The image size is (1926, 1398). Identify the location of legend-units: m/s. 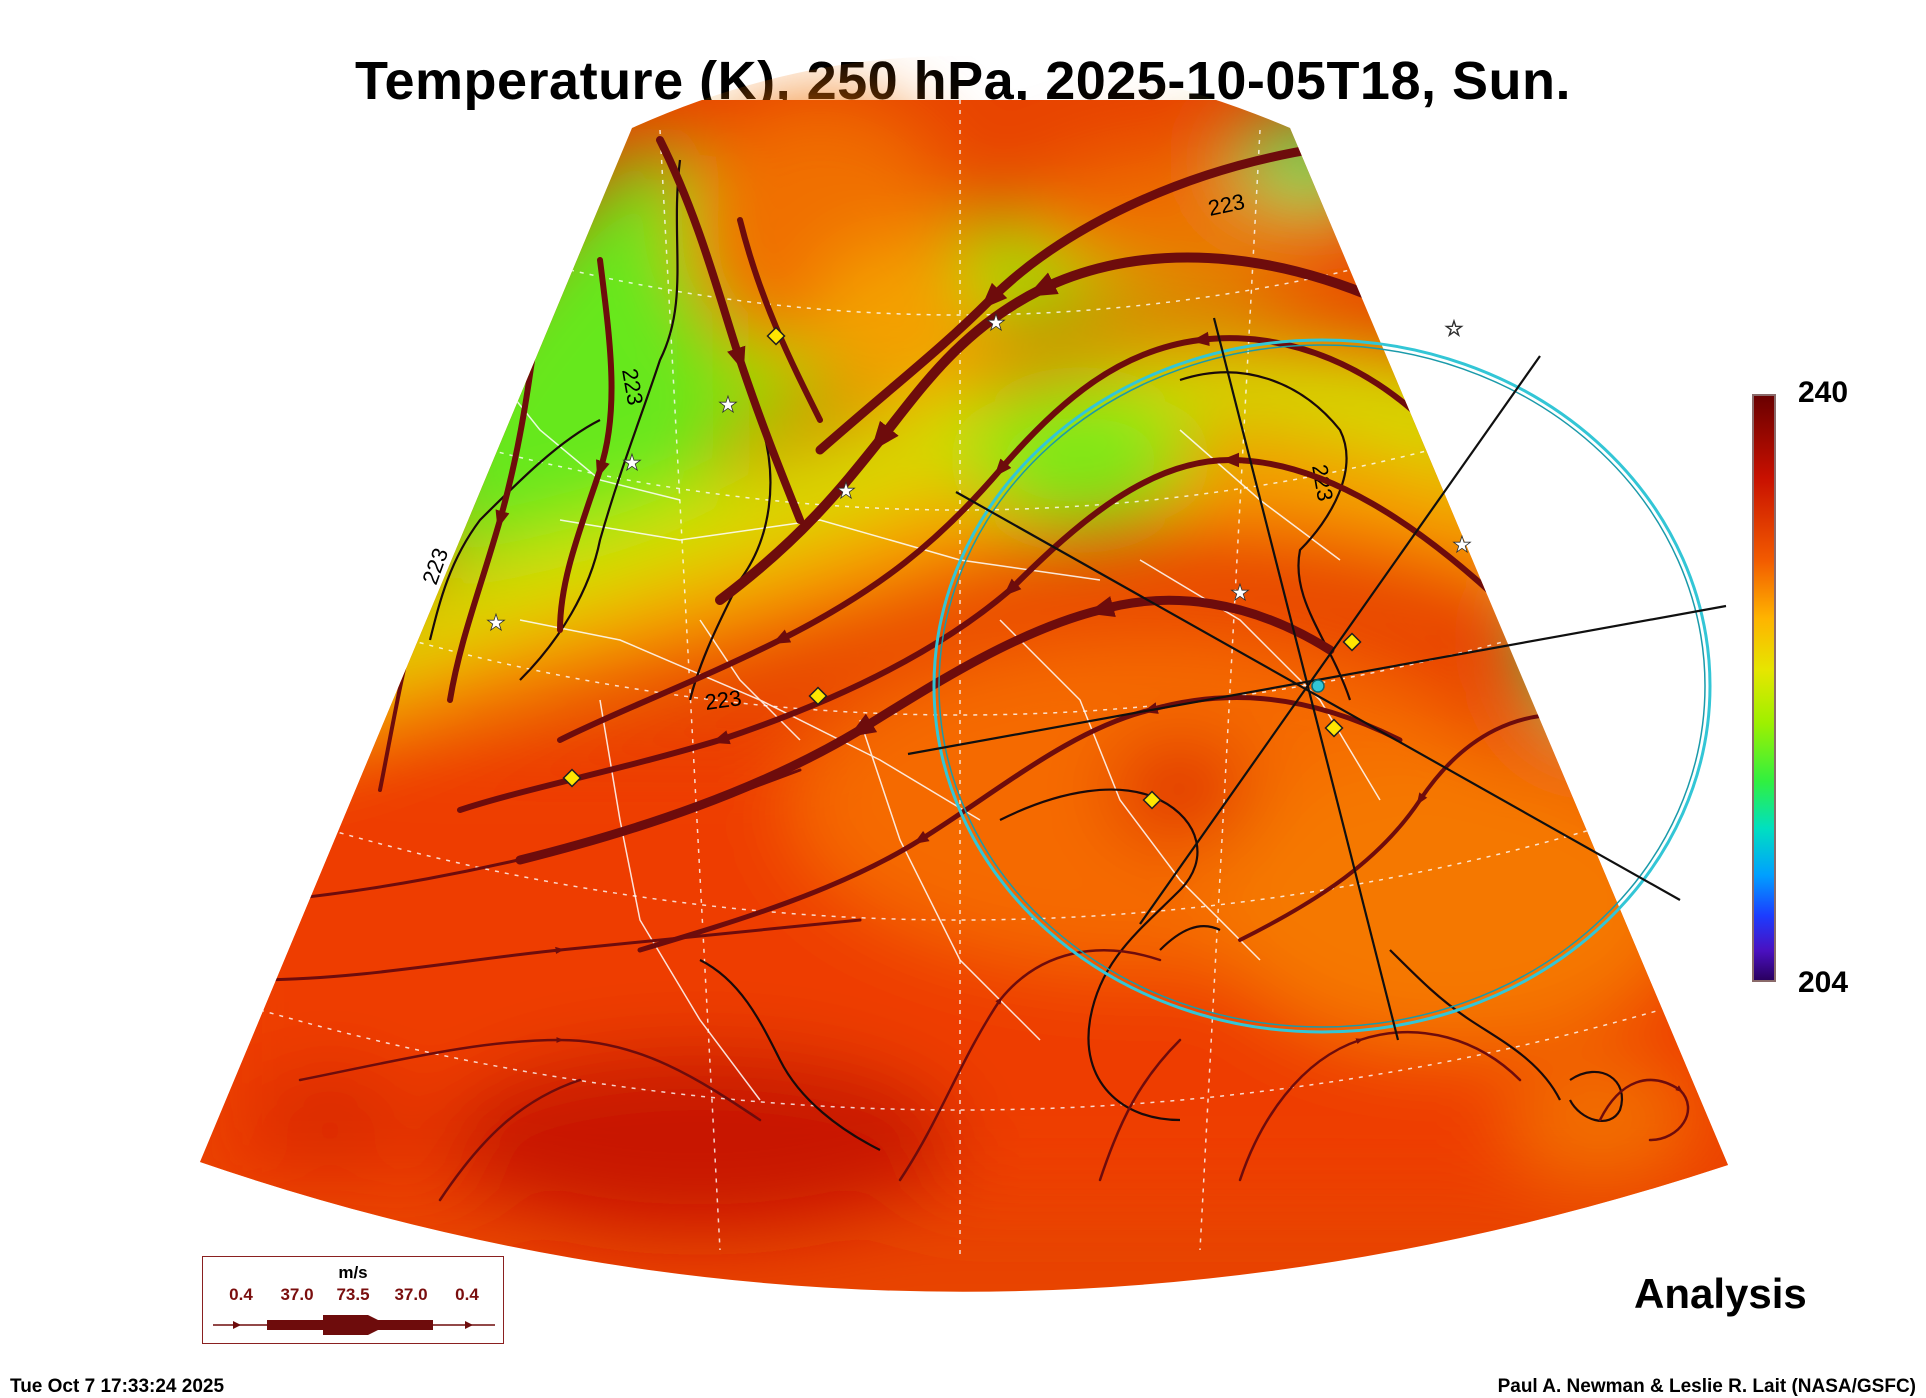
(353, 1272).